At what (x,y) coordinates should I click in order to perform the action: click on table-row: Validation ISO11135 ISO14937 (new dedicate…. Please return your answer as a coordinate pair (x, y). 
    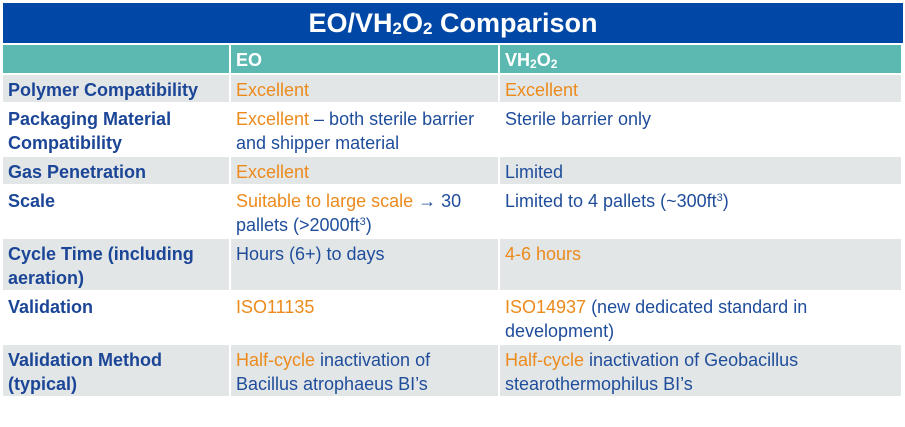
    Looking at the image, I should click on (452, 317).